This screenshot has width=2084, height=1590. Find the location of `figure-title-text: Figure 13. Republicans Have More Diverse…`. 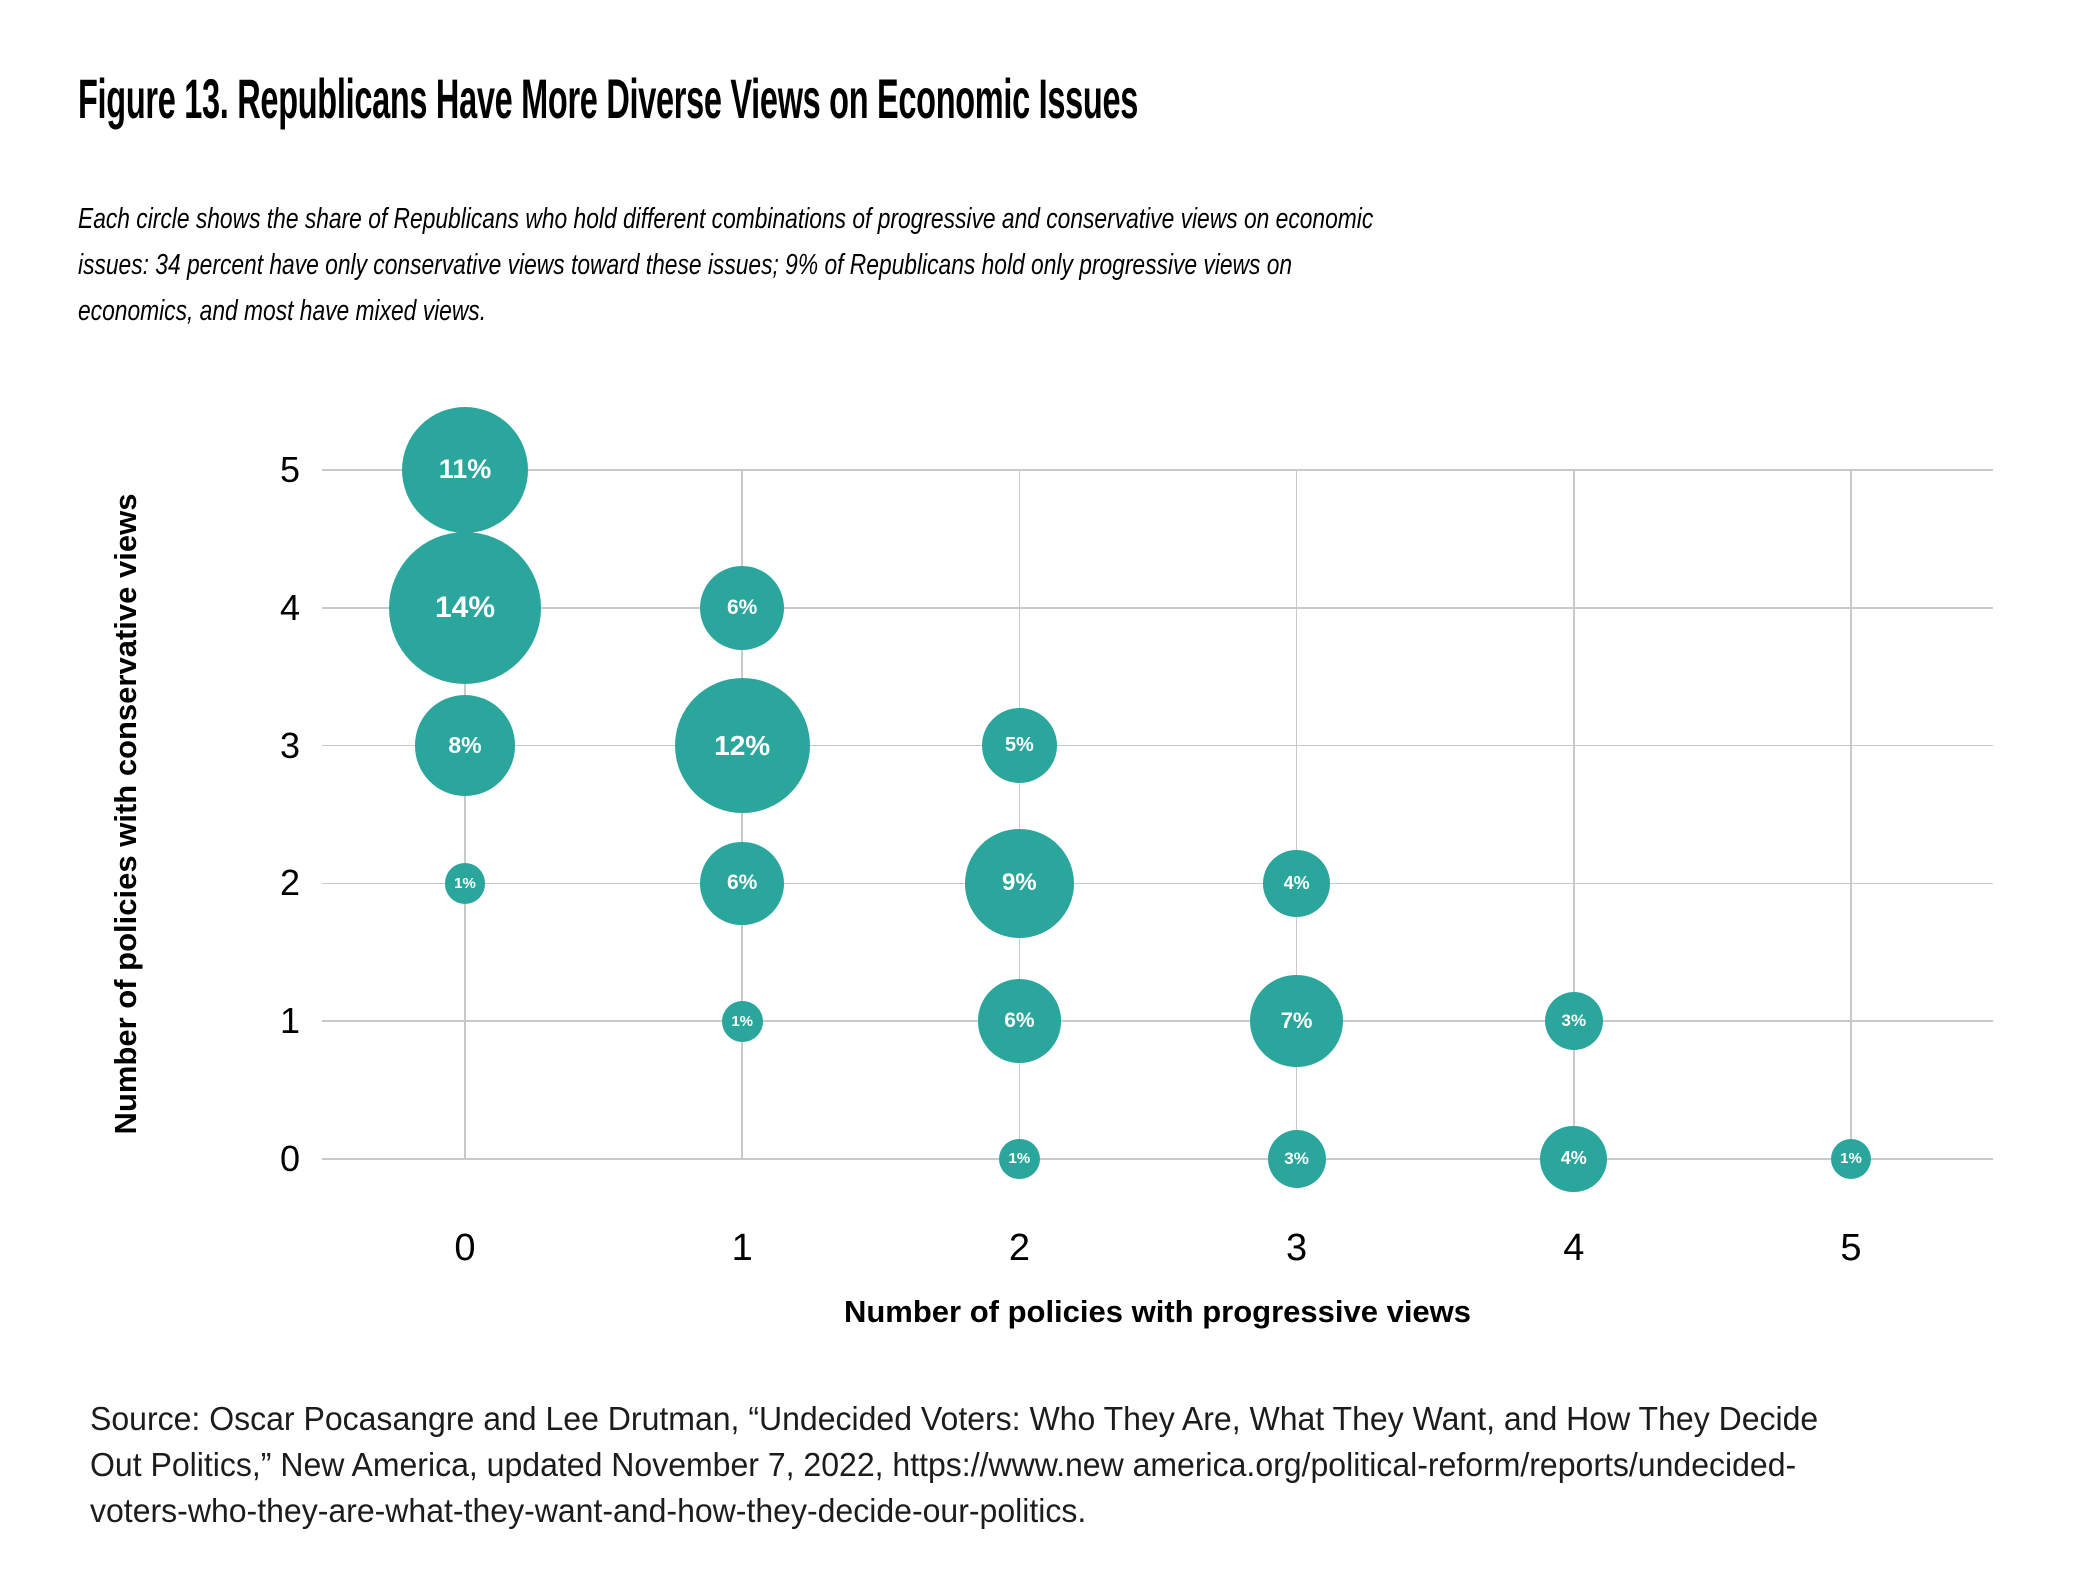

figure-title-text: Figure 13. Republicans Have More Diverse… is located at coordinates (608, 98).